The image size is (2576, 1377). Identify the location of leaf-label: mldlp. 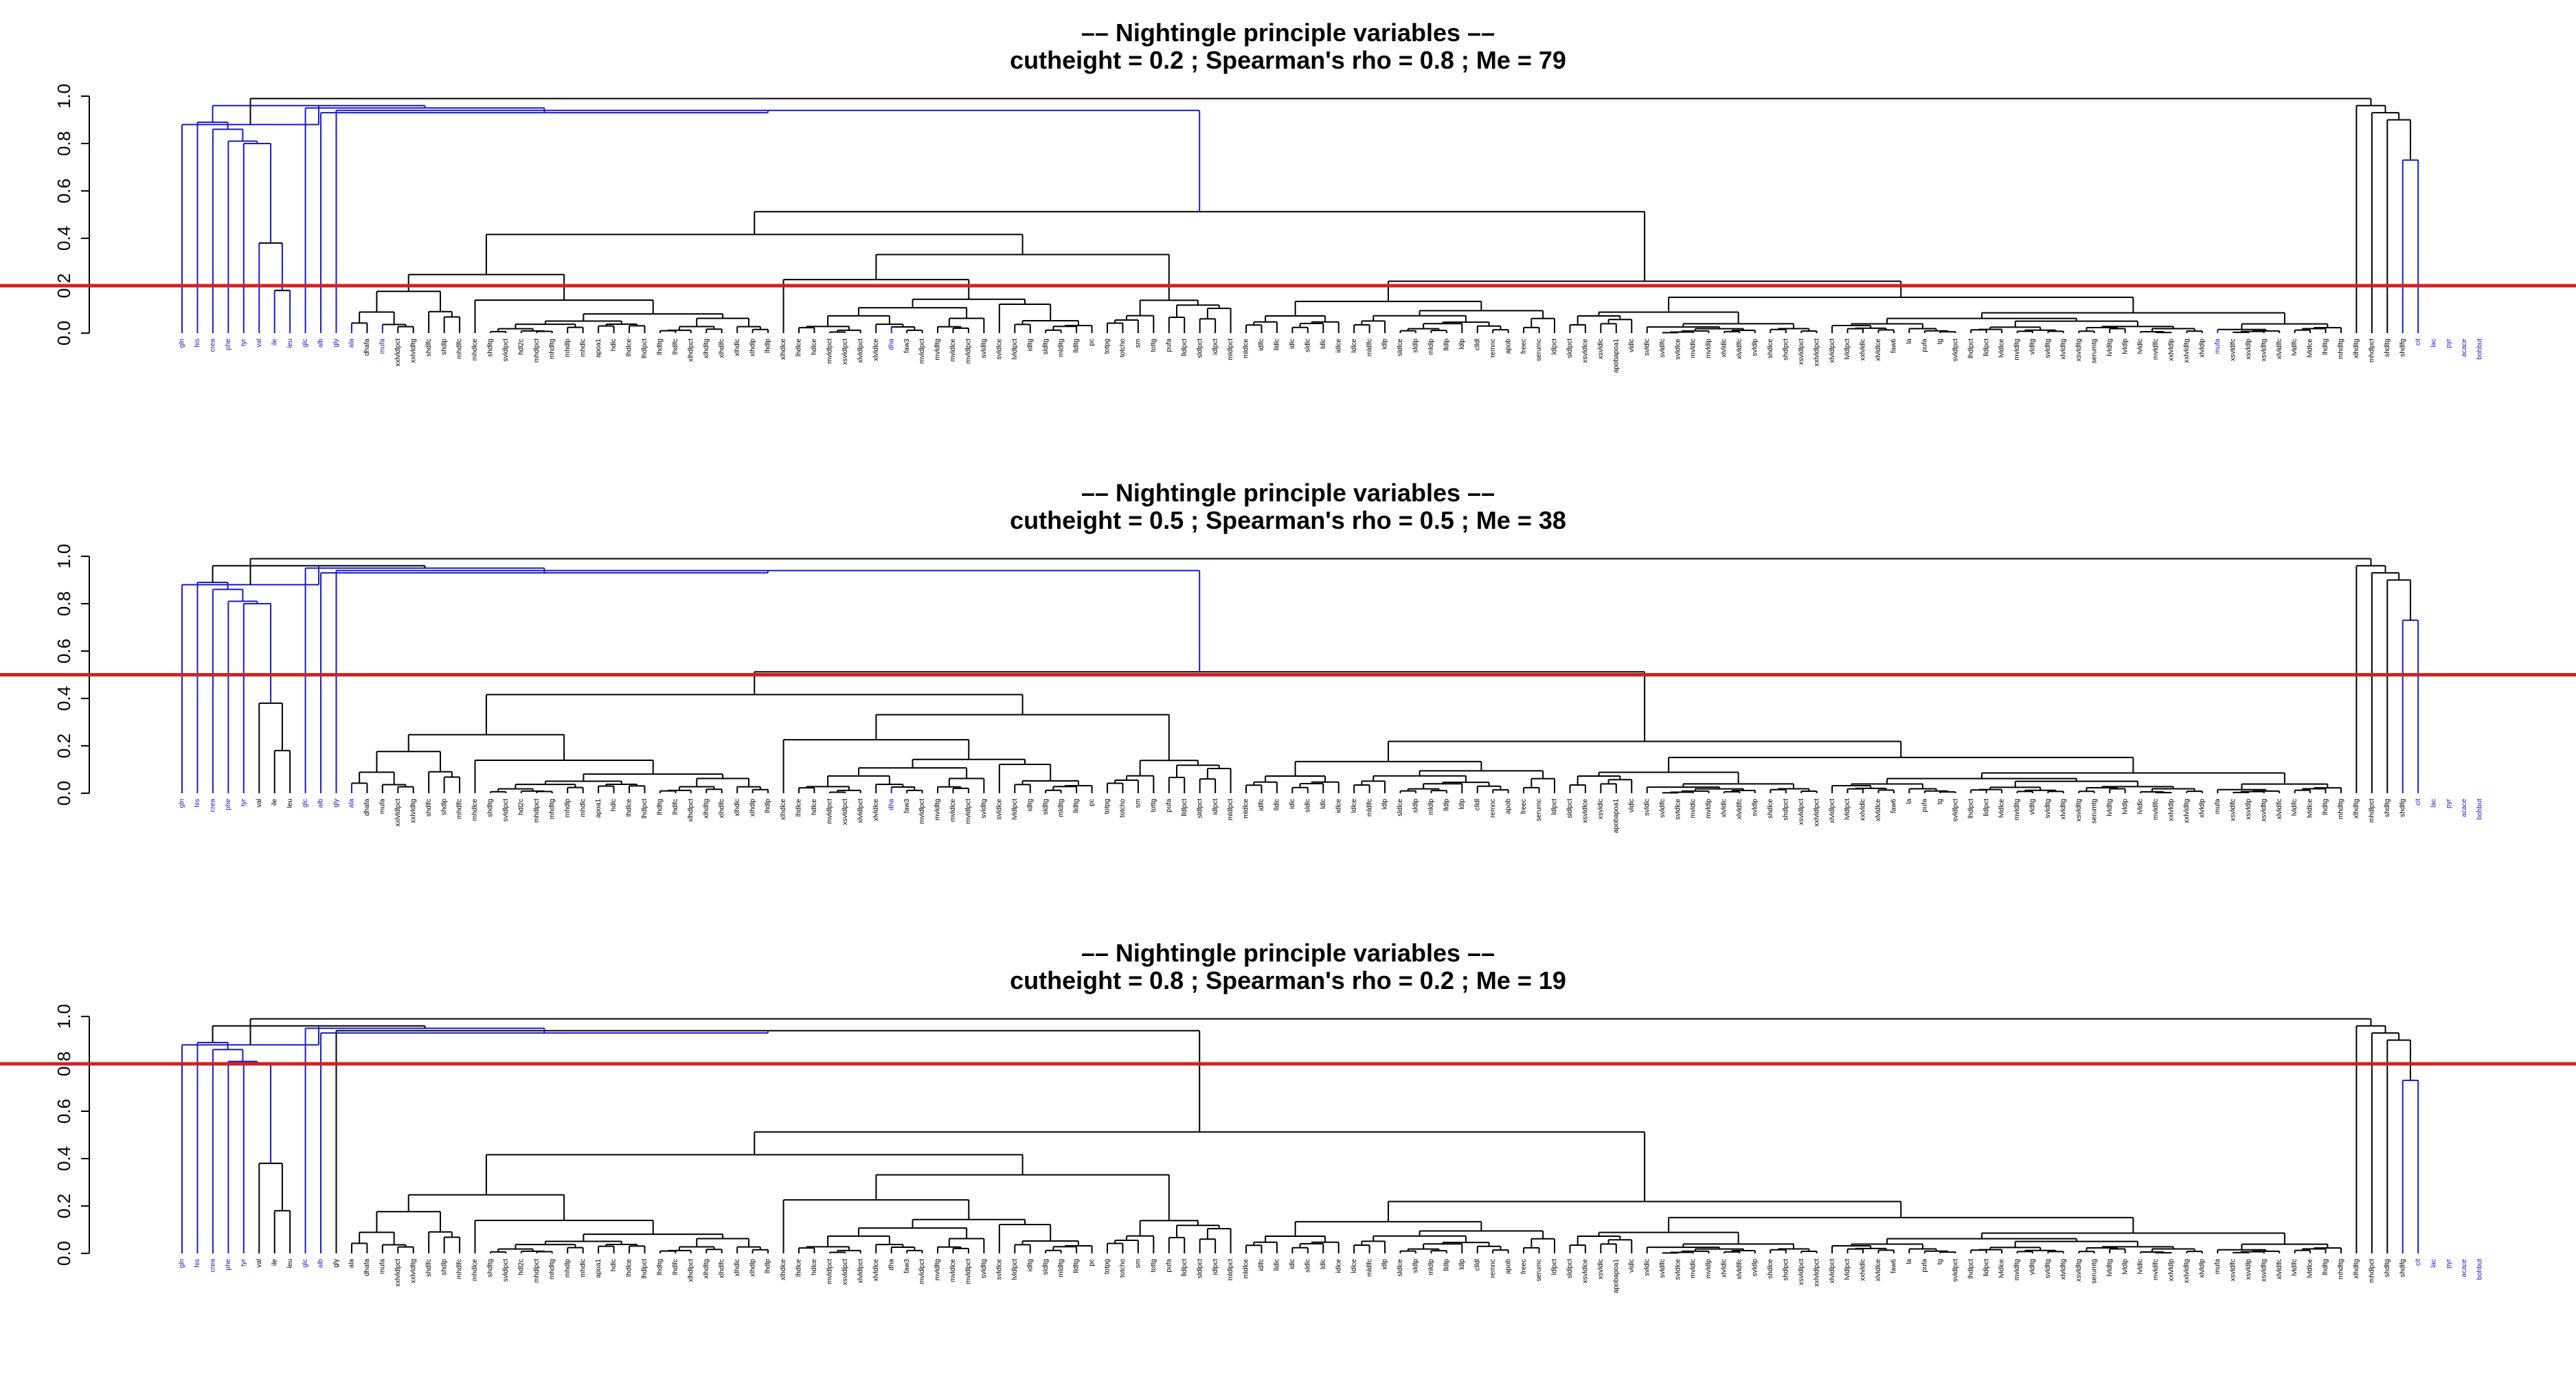
(1431, 1267).